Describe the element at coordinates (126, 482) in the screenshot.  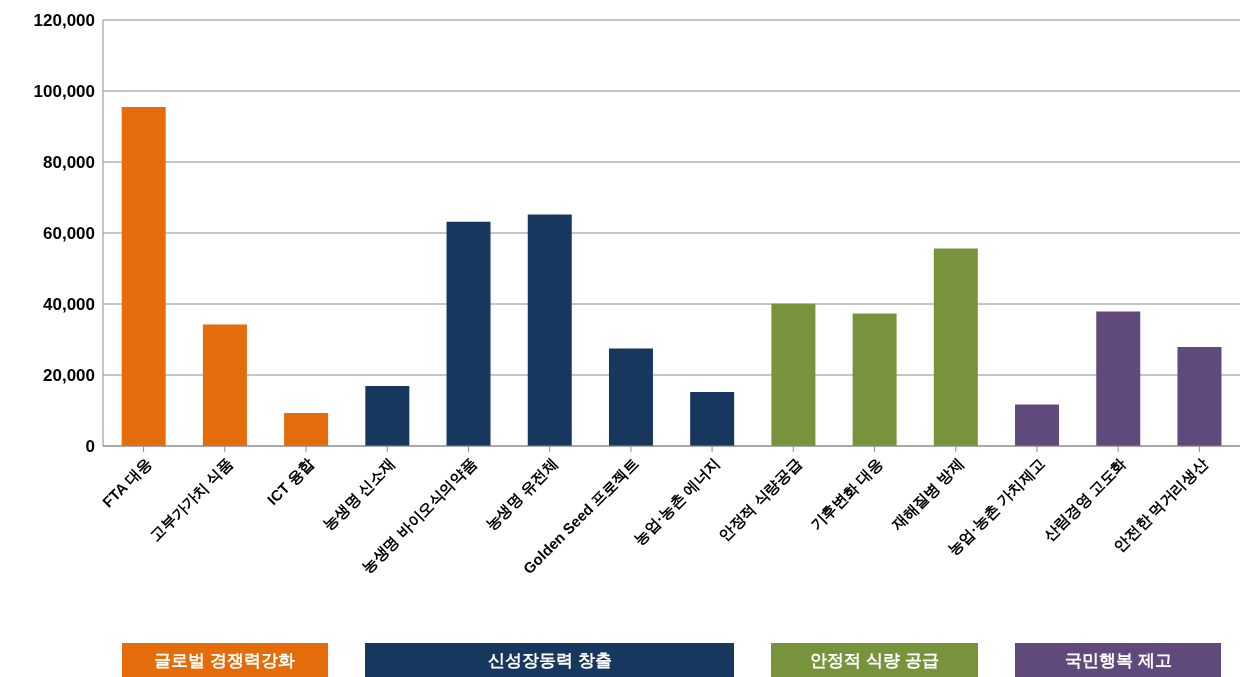
I see `x-tick-label: FTA 대응` at that location.